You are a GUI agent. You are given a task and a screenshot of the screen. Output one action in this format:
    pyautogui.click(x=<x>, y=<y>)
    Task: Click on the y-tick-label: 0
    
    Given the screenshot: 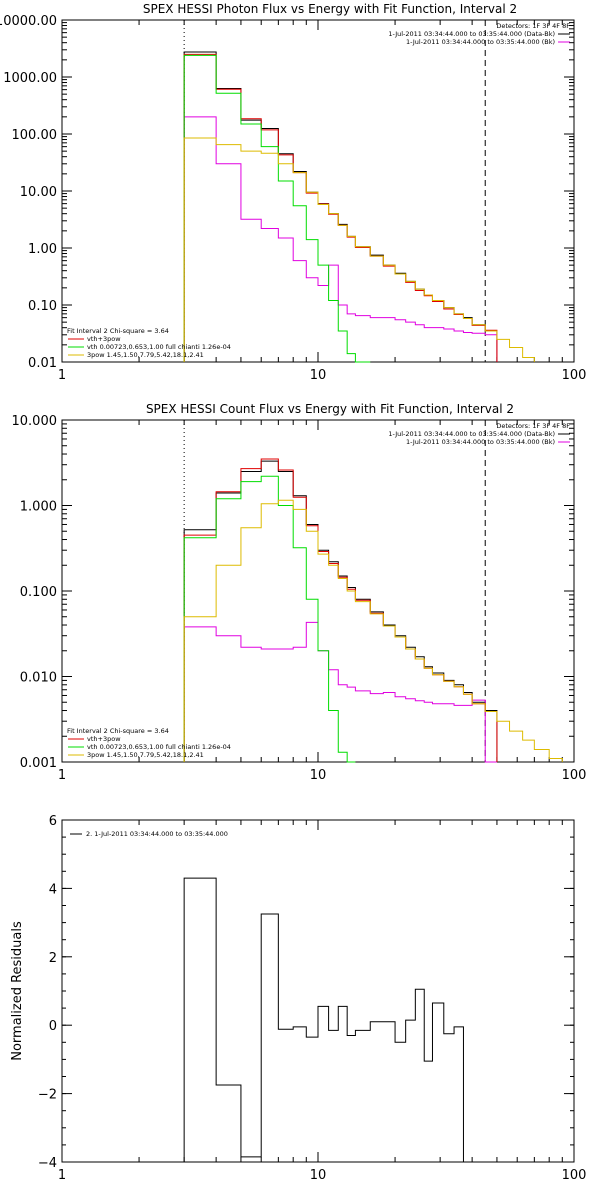 What is the action you would take?
    pyautogui.click(x=53, y=1026)
    